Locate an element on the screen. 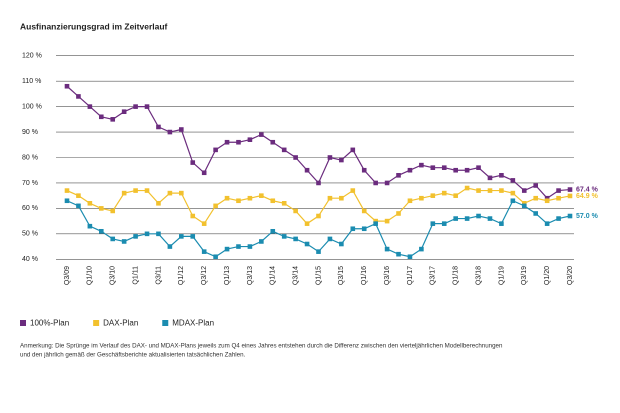 Image resolution: width=620 pixels, height=413 pixels. x-tick-label: Q3/19 is located at coordinates (524, 275).